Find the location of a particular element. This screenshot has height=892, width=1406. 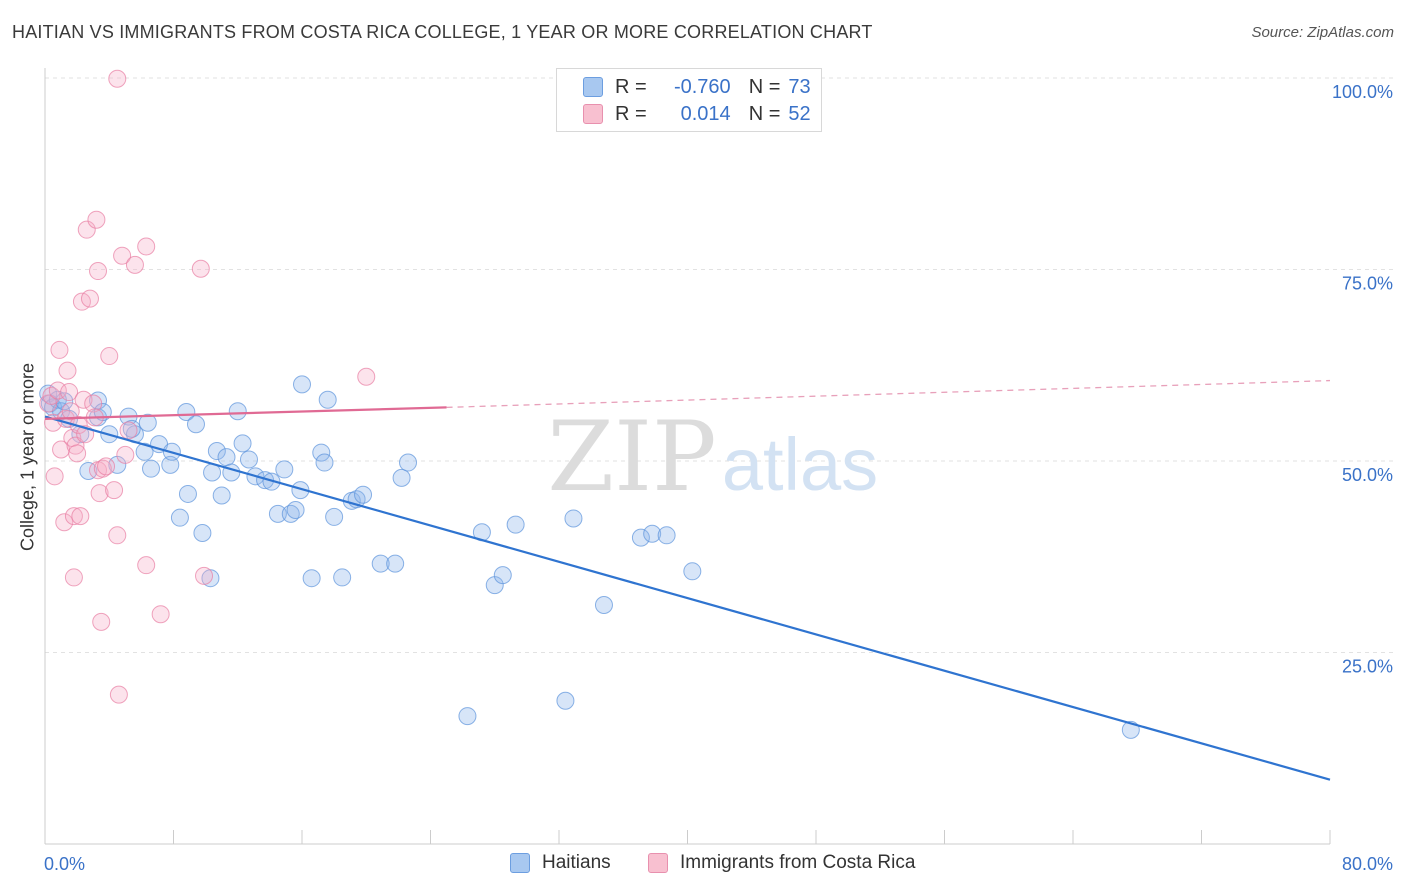

y-axis-label: College, 1 year or more is located at coordinates (27, 457).